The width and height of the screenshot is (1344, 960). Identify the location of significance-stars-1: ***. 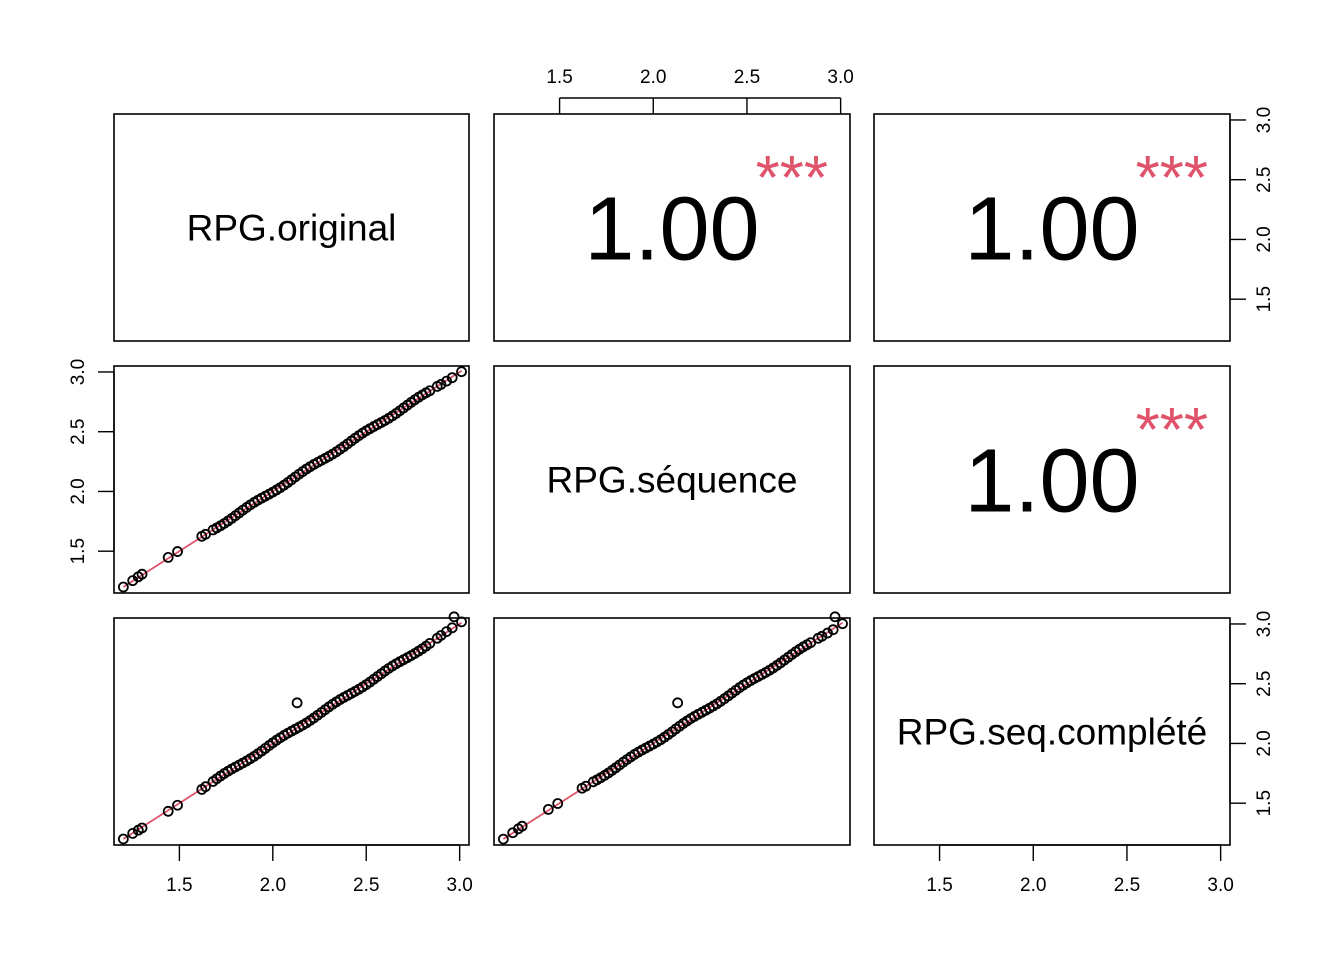
(1172, 178).